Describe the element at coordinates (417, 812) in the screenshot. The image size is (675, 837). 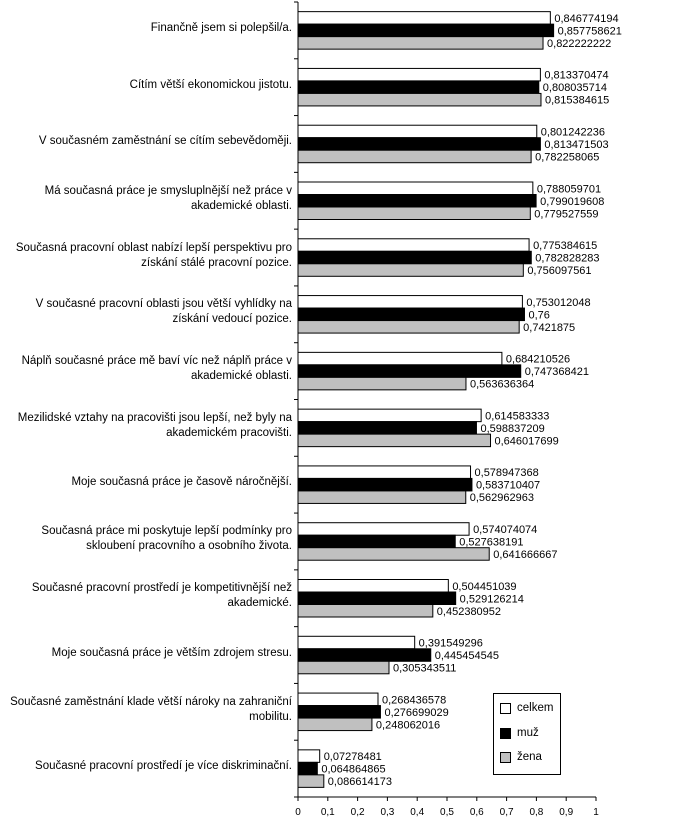
I see `x-tick-label-4: 0,4` at that location.